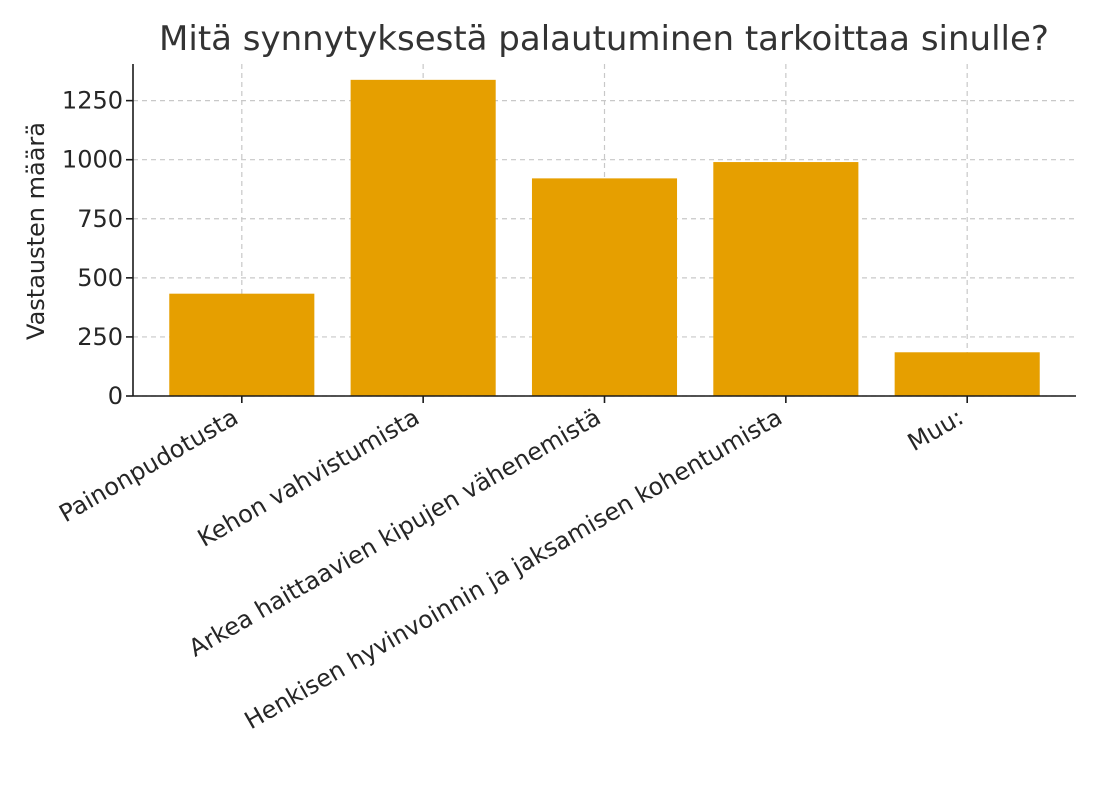 This screenshot has height=786, width=1100. I want to click on y-axis-label: Vastausten määrä, so click(36, 231).